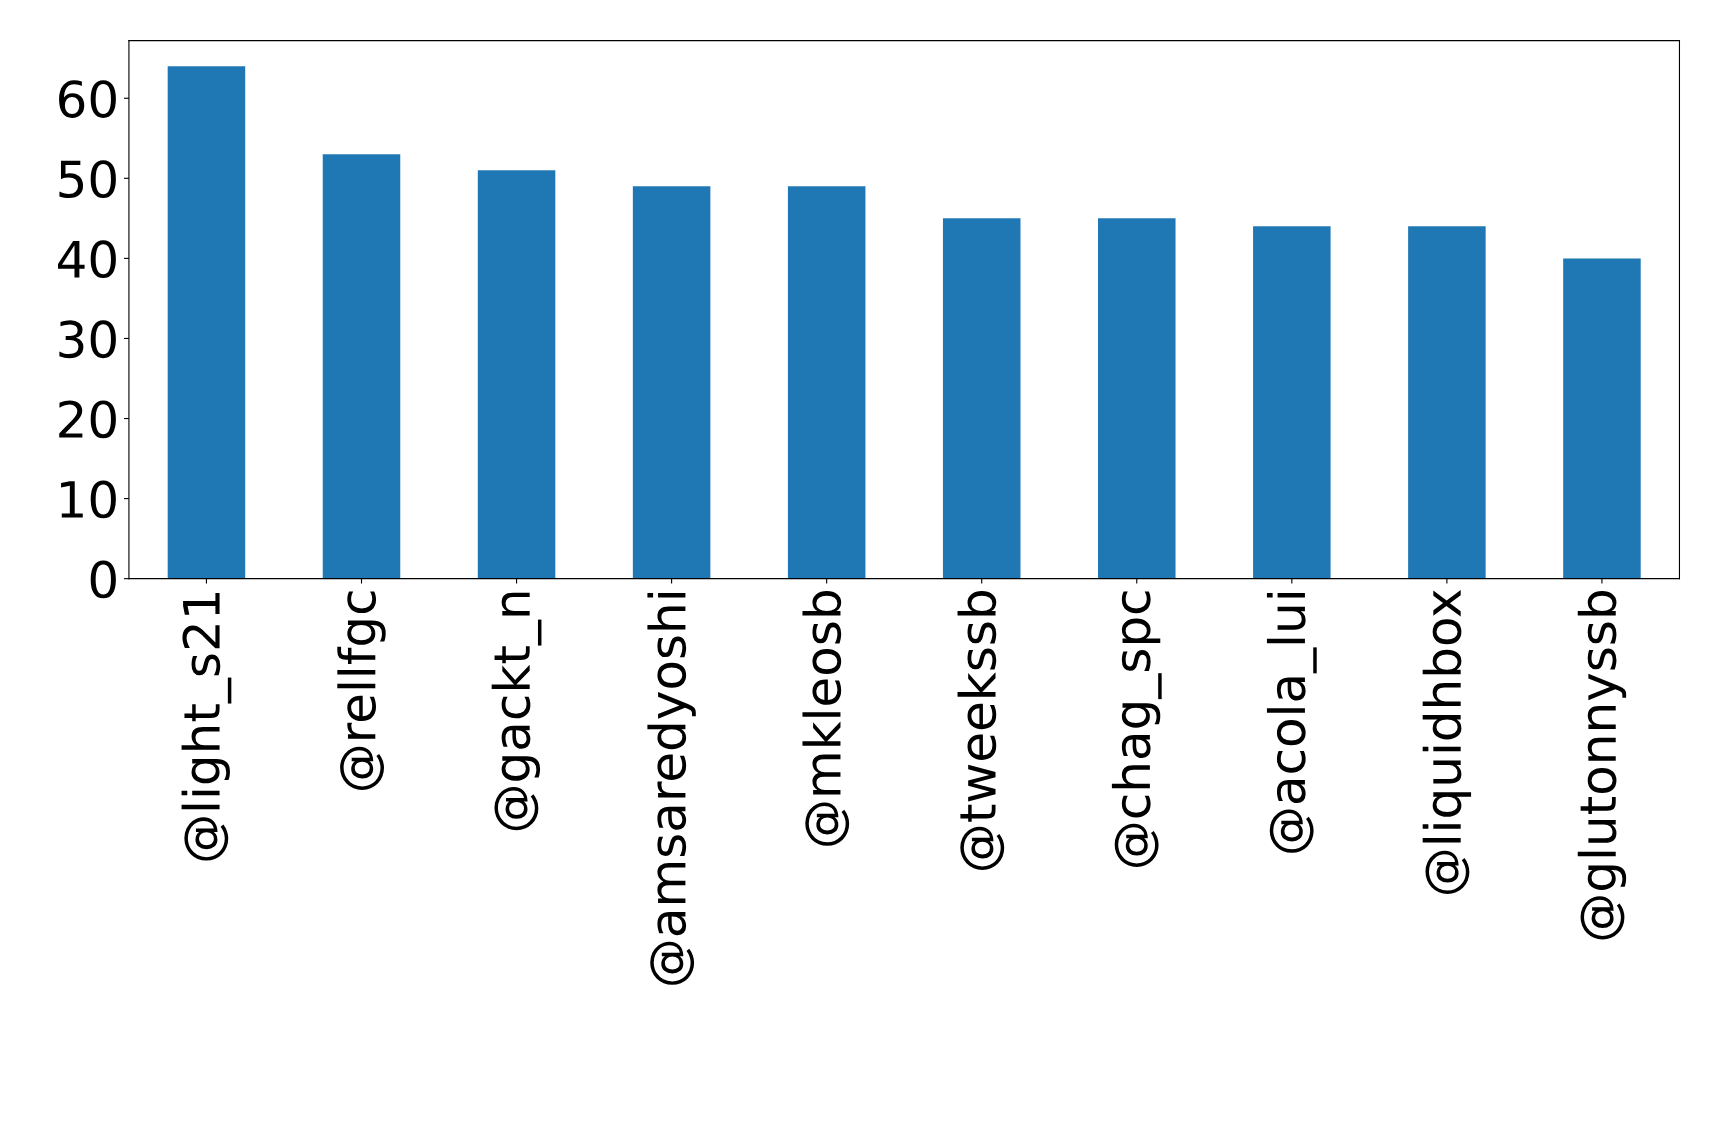 This screenshot has width=1719, height=1128. What do you see at coordinates (981, 730) in the screenshot?
I see `x-tick-label: @tweekssb` at bounding box center [981, 730].